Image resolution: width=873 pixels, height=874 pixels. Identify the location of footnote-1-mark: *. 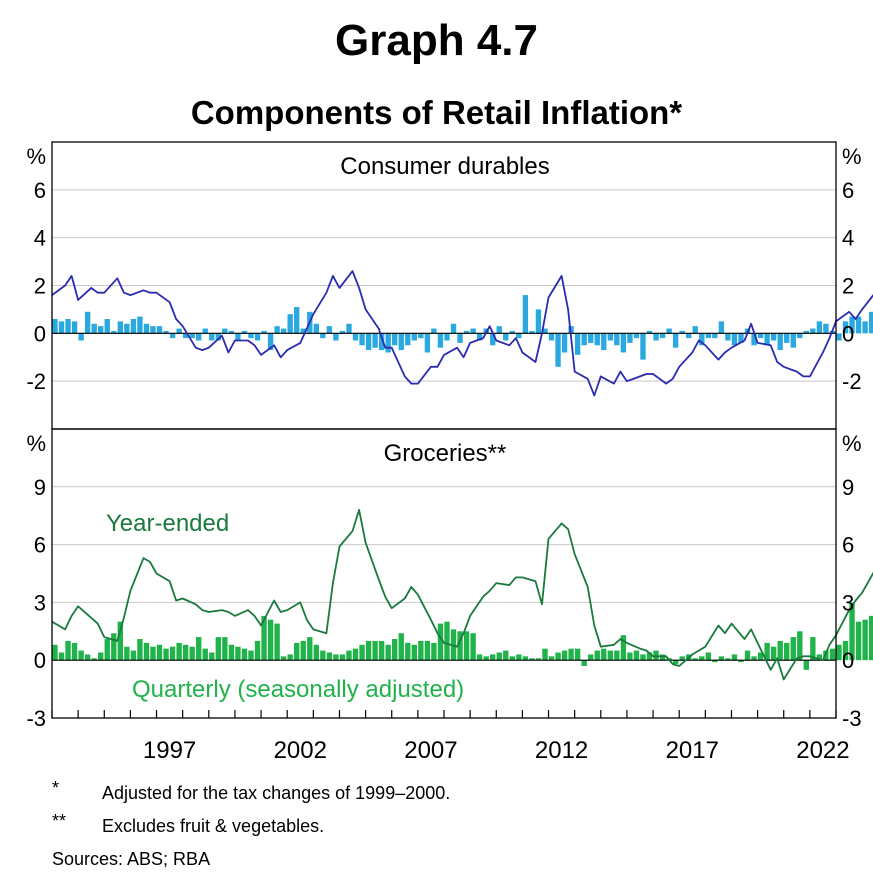
(56, 788).